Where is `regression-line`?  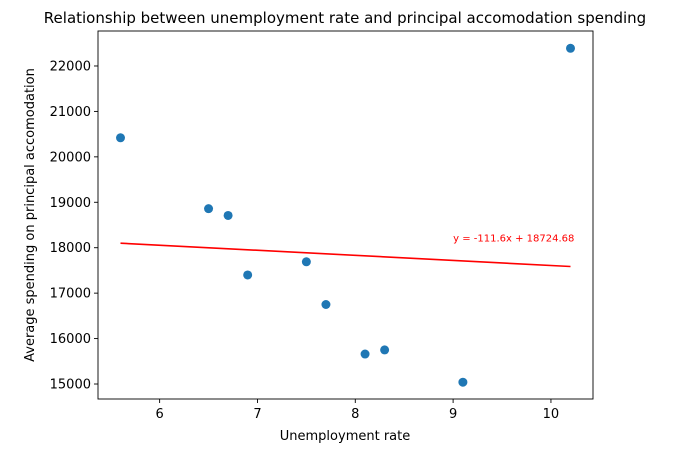 regression-line is located at coordinates (345, 255).